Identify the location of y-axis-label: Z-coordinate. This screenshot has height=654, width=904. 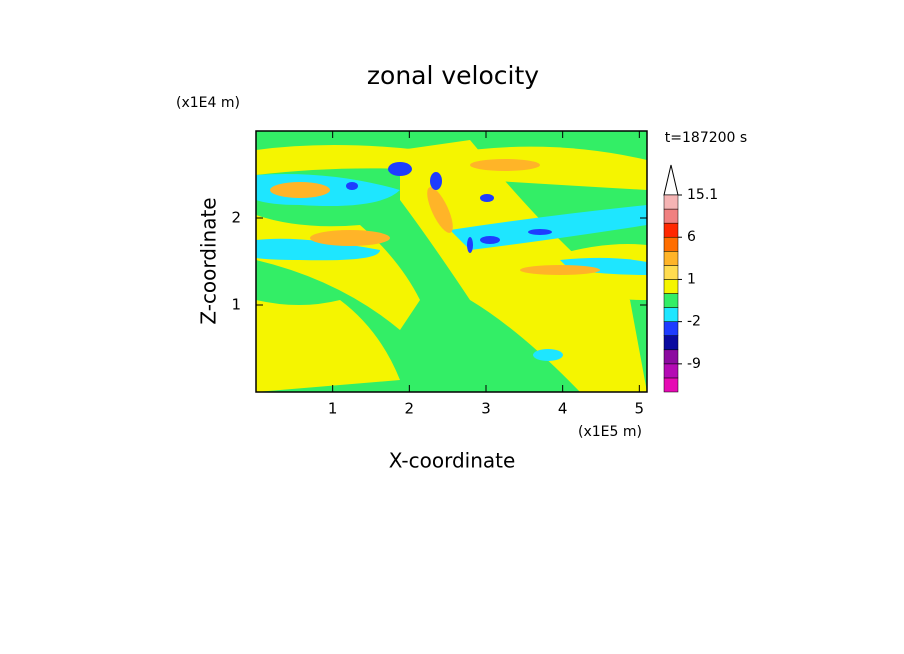
(209, 260).